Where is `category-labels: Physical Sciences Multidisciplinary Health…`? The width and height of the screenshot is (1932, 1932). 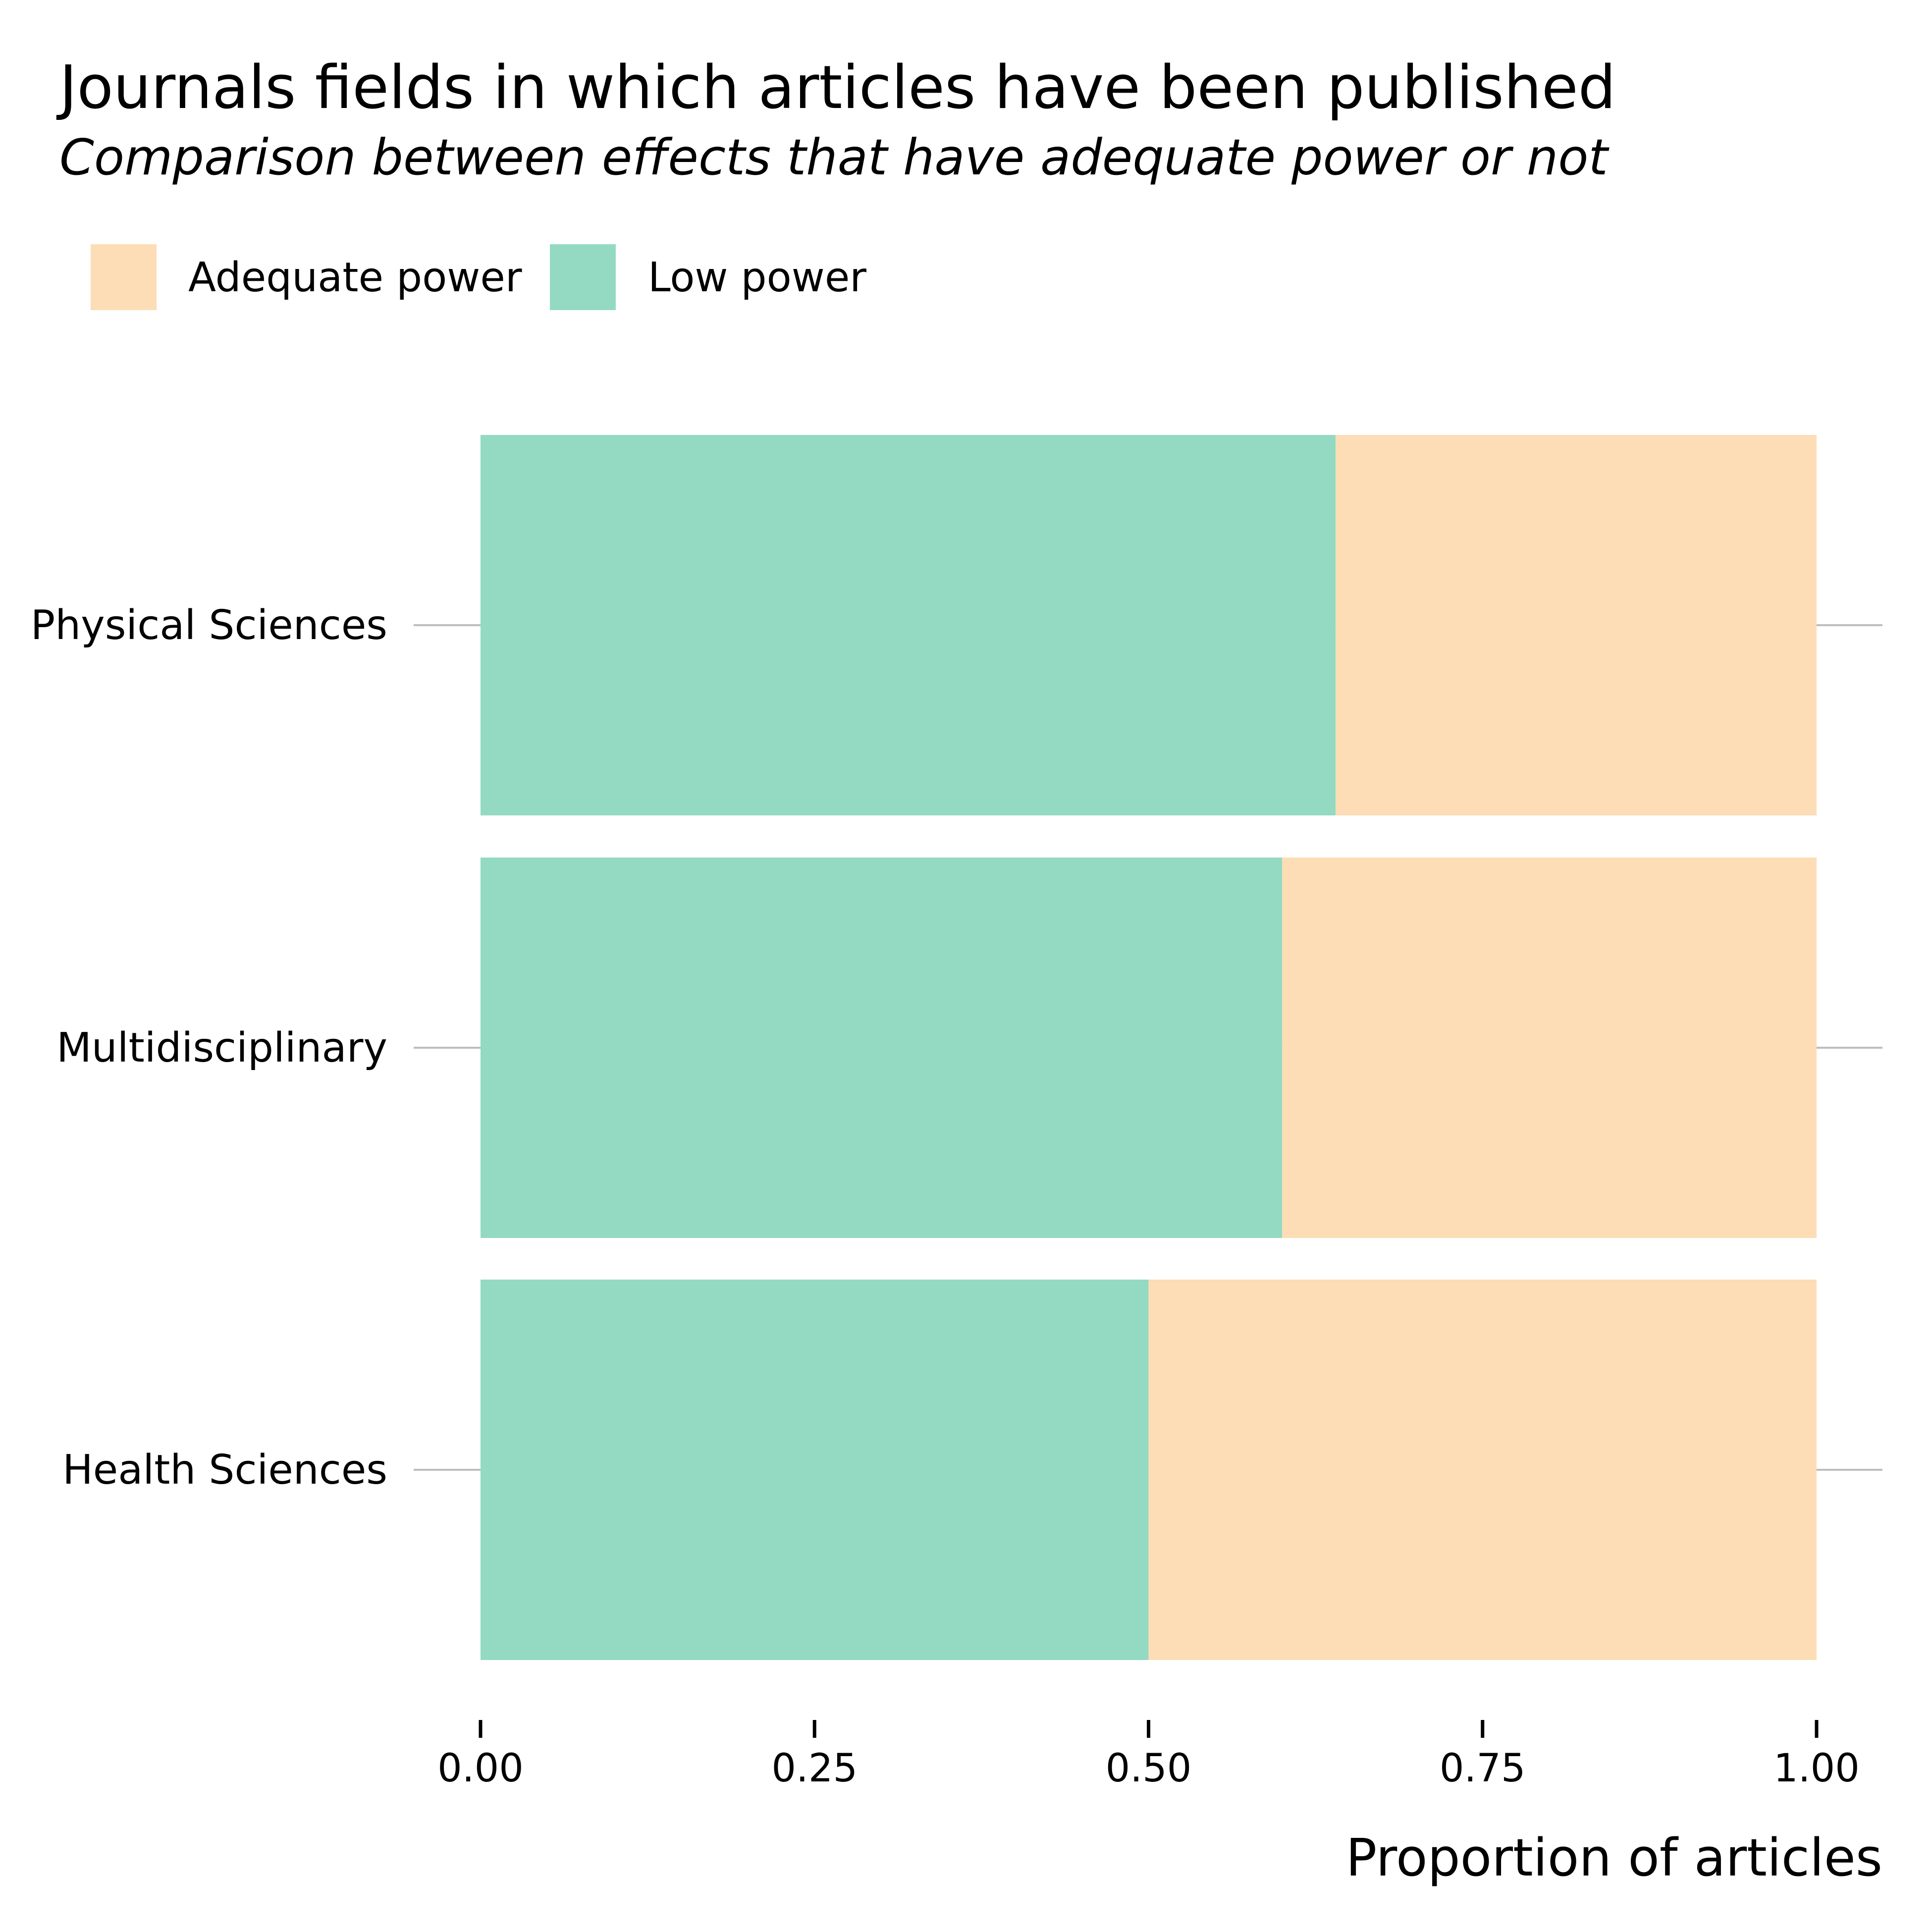
category-labels: Physical Sciences Multidisciplinary Health… is located at coordinates (209, 1048).